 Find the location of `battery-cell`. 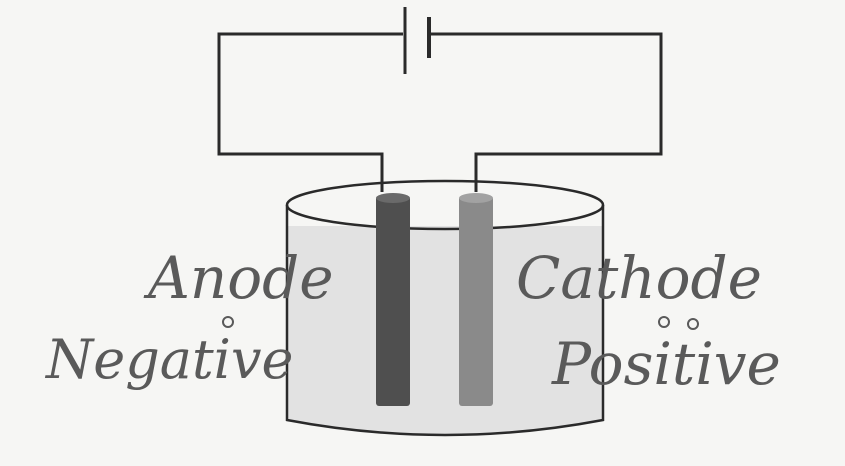

battery-cell is located at coordinates (417, 40).